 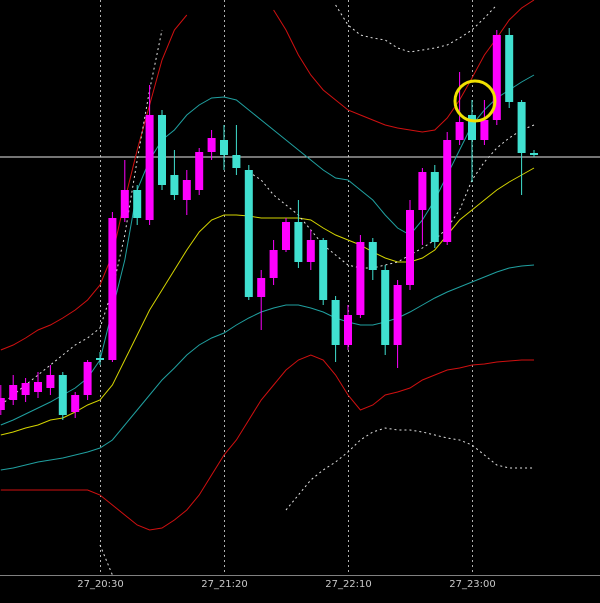 I want to click on x-tick-label: 27_22:10, so click(x=348, y=584).